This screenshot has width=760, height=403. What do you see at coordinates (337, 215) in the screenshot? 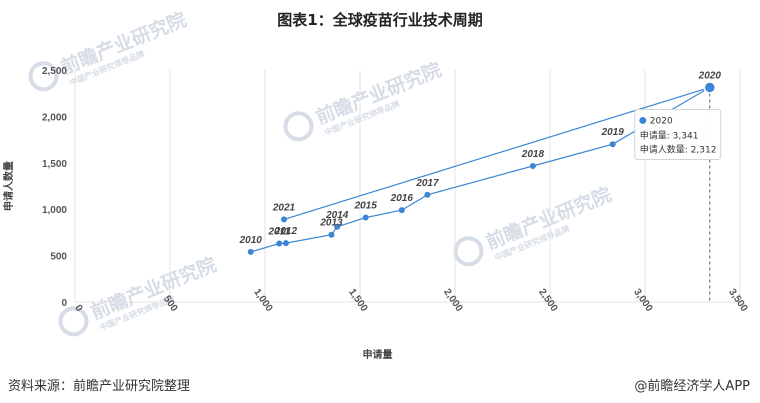
I see `point-label: 2014` at bounding box center [337, 215].